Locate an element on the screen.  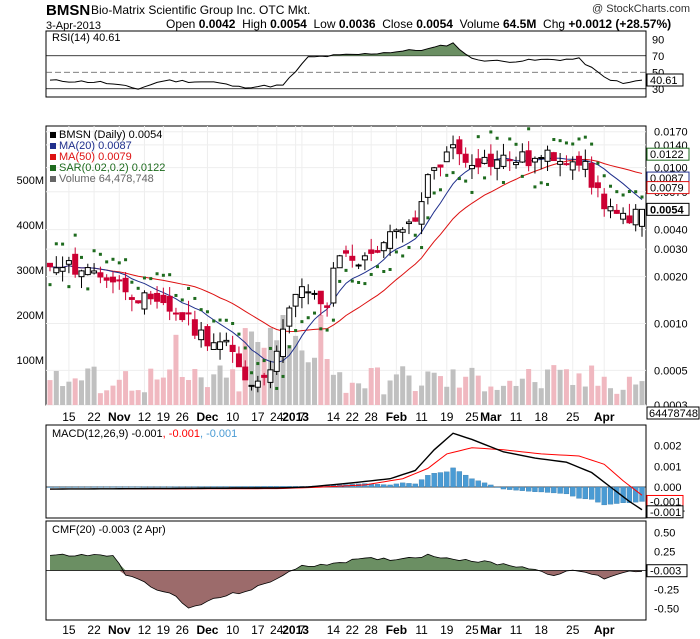
macd-tick-label: 0.001 is located at coordinates (668, 467).